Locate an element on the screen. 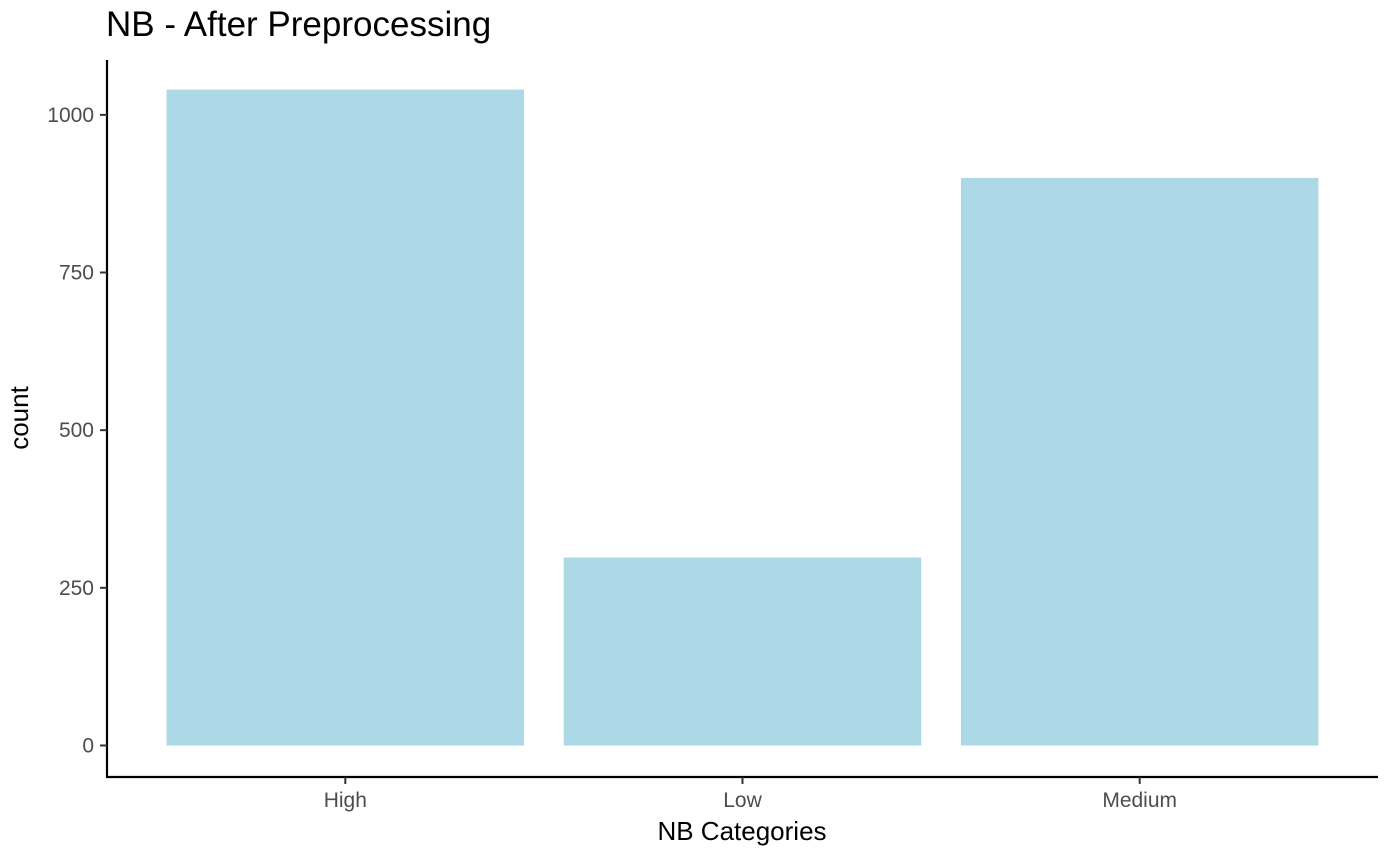  x-tick-label-low: Low is located at coordinates (742, 800).